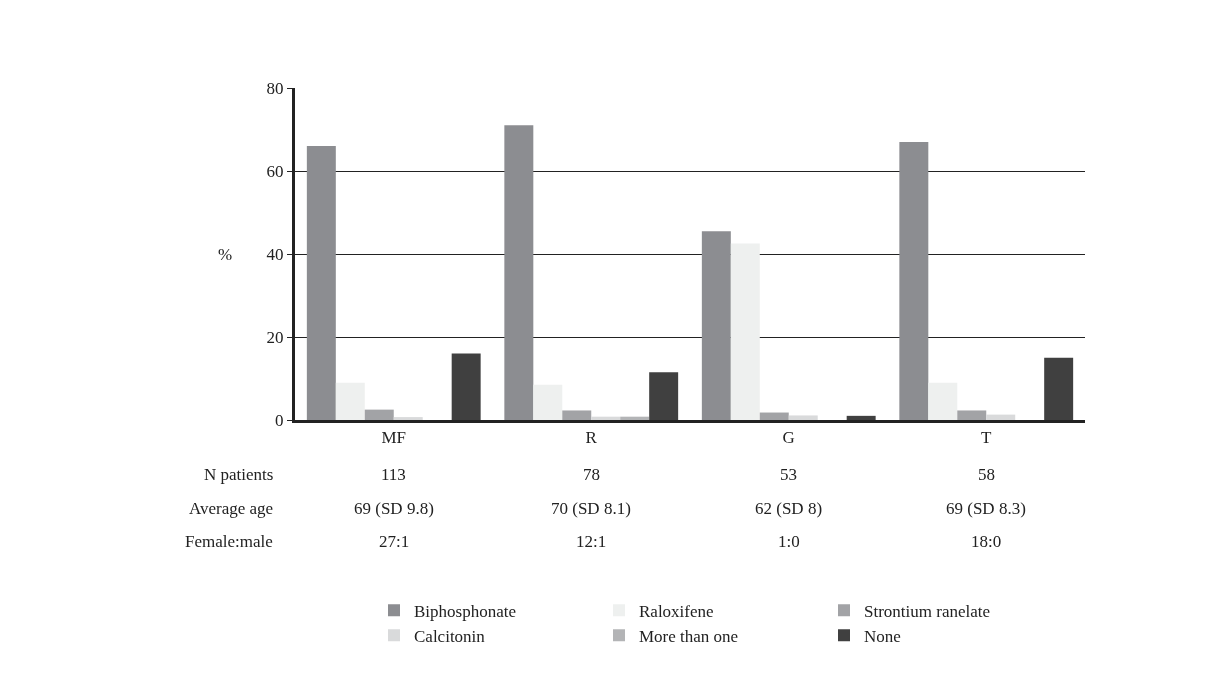 The width and height of the screenshot is (1205, 673). Describe the element at coordinates (788, 438) in the screenshot. I see `x-tick-label: G` at that location.